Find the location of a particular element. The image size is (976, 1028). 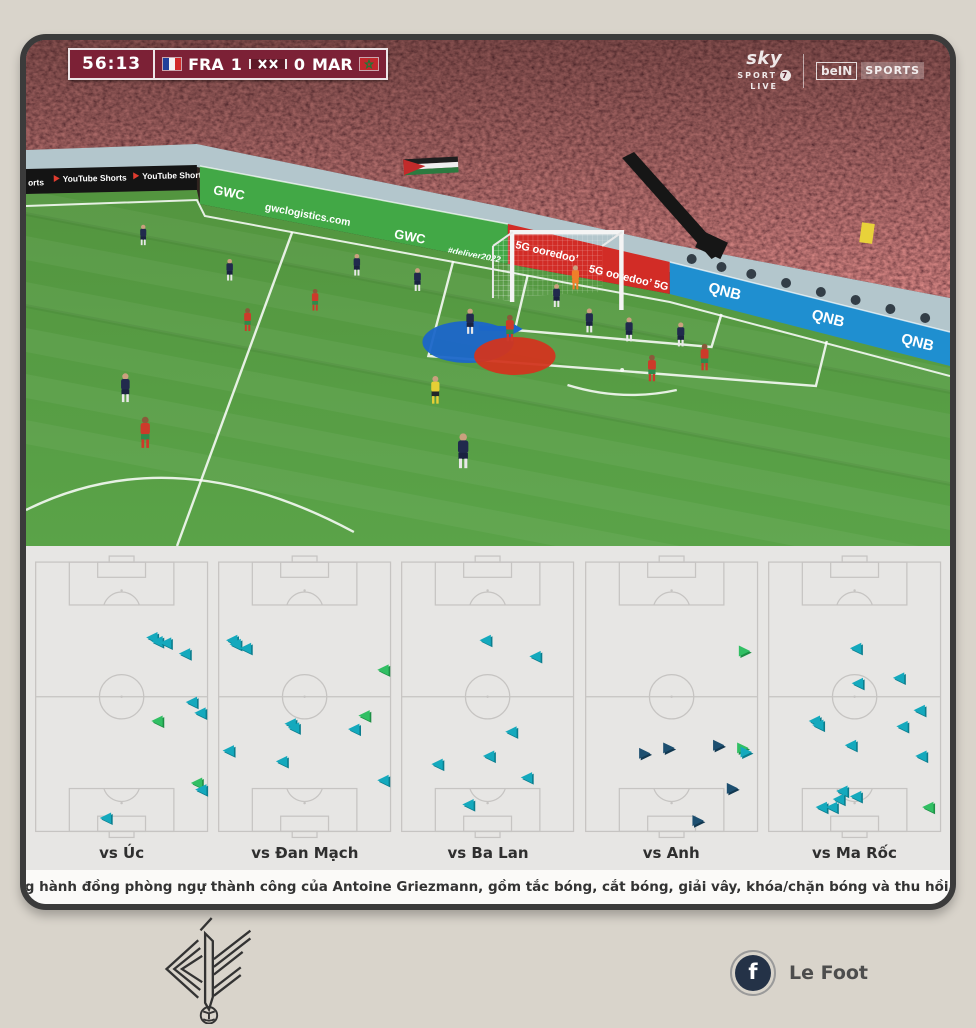

pitch-map-label: vs Đan Mạch is located at coordinates (305, 852).